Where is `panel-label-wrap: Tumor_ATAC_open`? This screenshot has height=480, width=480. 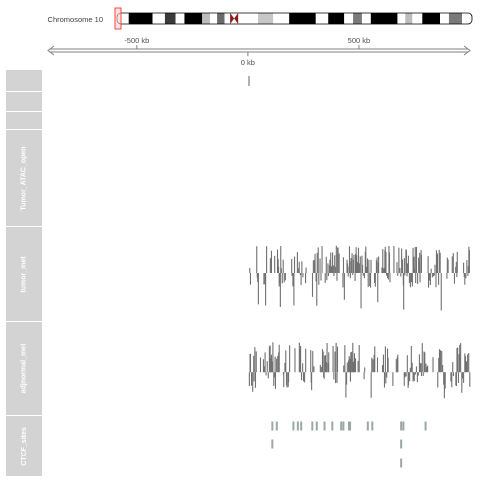 panel-label-wrap: Tumor_ATAC_open is located at coordinates (24, 178).